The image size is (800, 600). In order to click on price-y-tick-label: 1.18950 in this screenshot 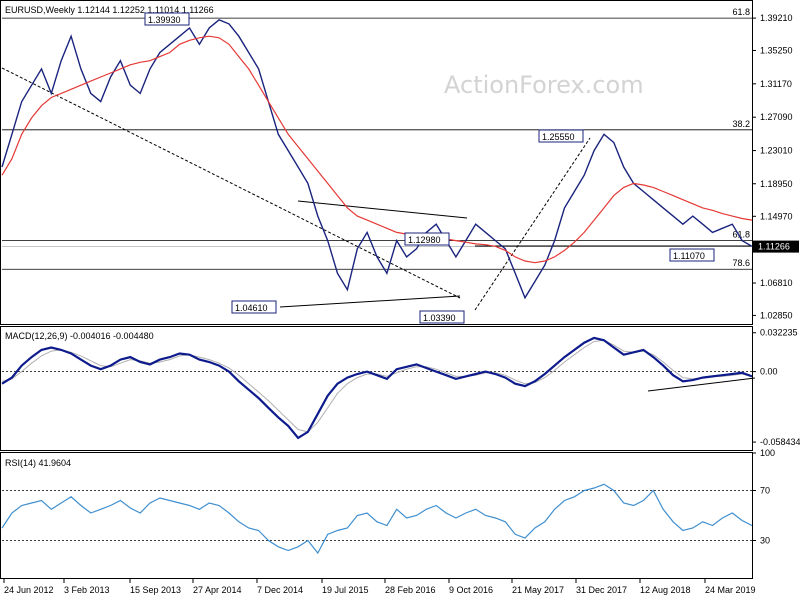, I will do `click(776, 184)`.